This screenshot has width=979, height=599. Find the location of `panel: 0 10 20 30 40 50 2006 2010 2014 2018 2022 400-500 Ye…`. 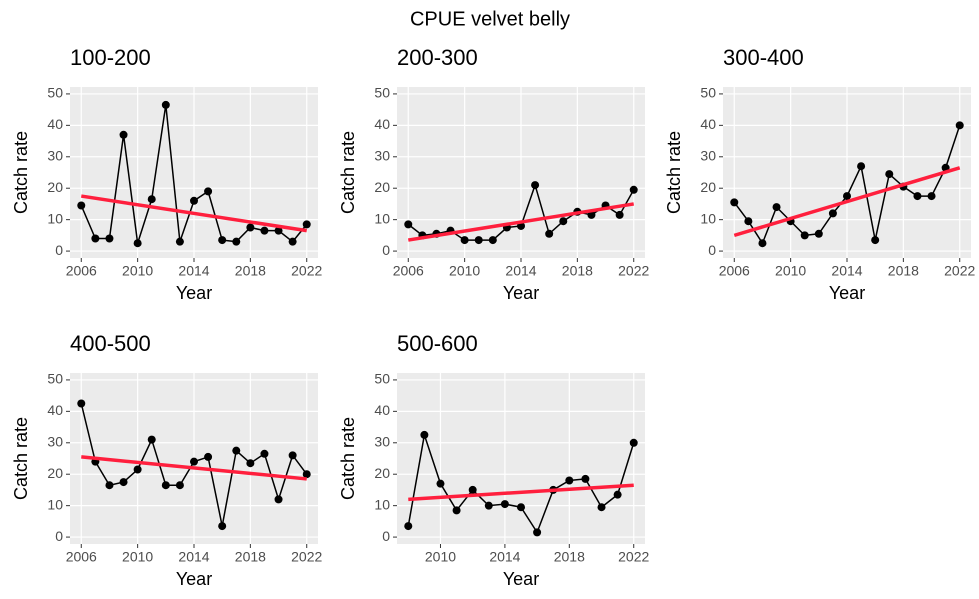

panel: 0 10 20 30 40 50 2006 2010 2014 2018 2022 400-500 Ye… is located at coordinates (167, 460).